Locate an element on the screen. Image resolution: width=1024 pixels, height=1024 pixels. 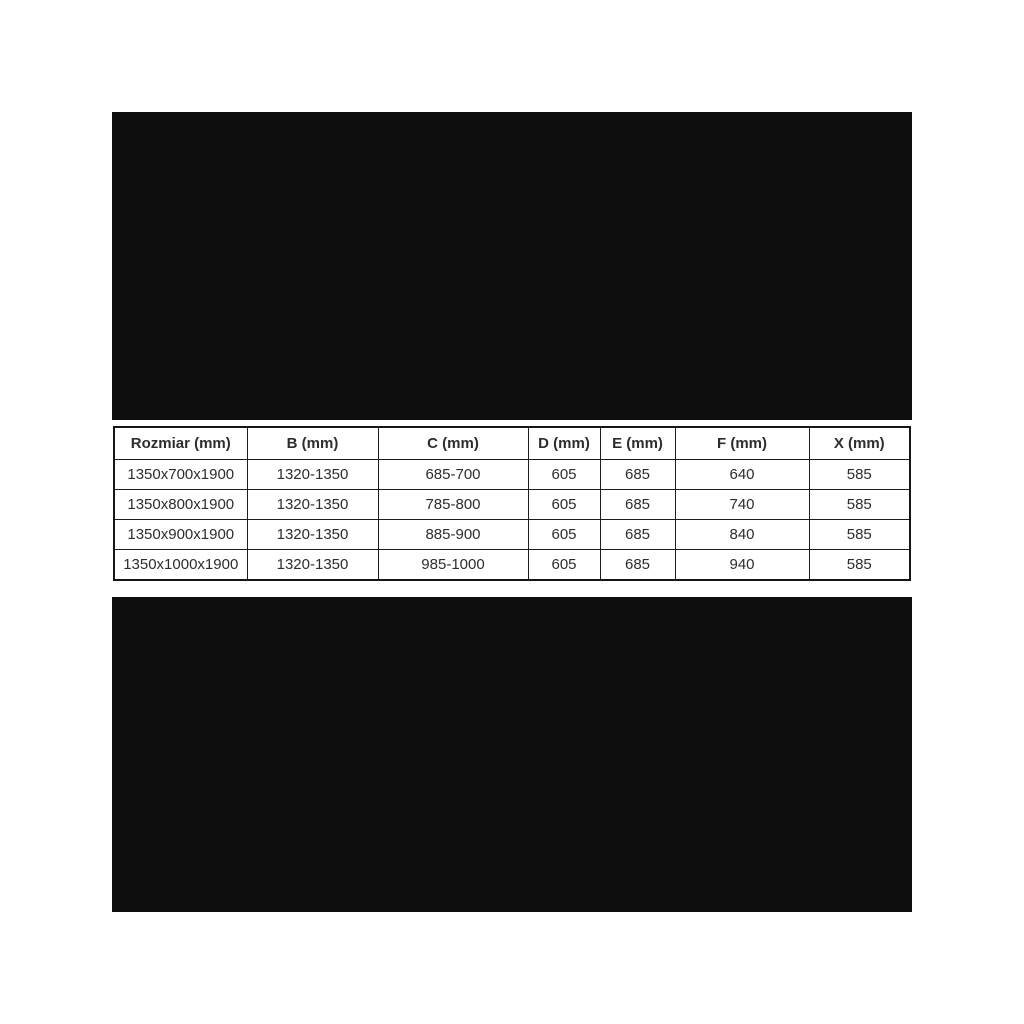
table-cell-c: 985-1000 is located at coordinates (453, 565).